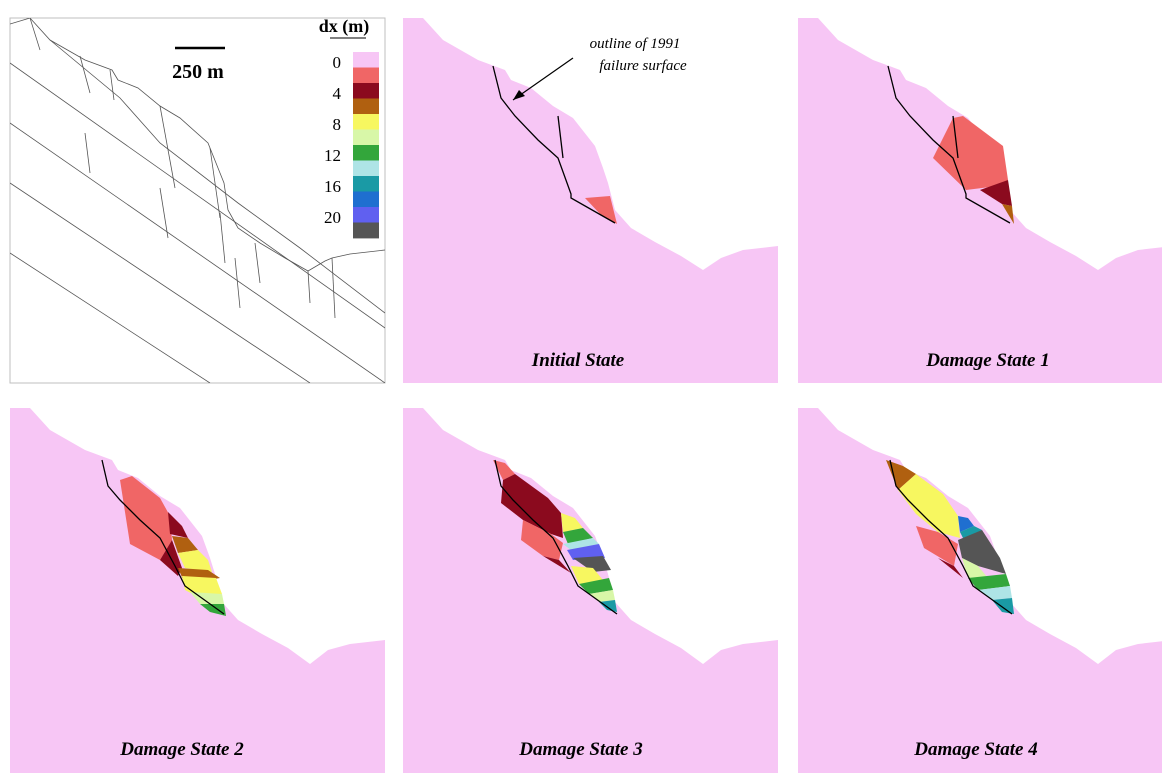  I want to click on block-dx-18b, so click(971, 533).